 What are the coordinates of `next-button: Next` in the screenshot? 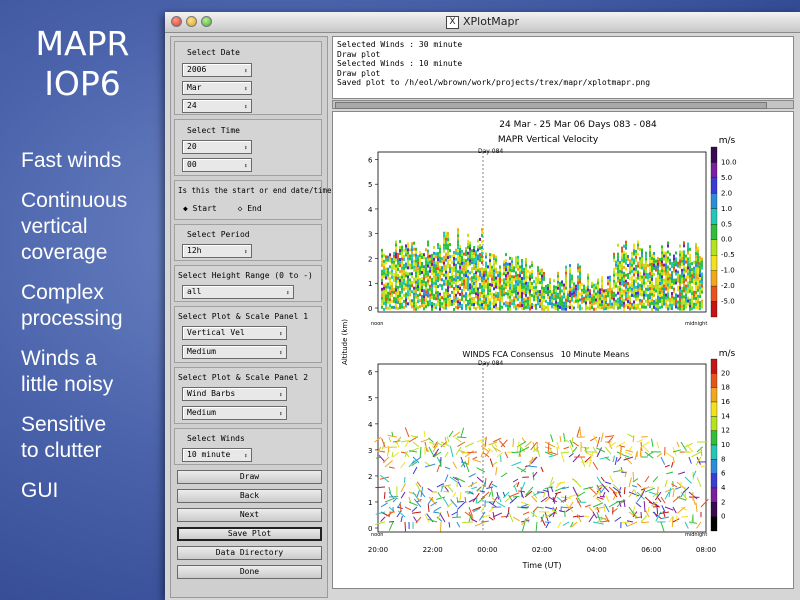 It's located at (249, 515).